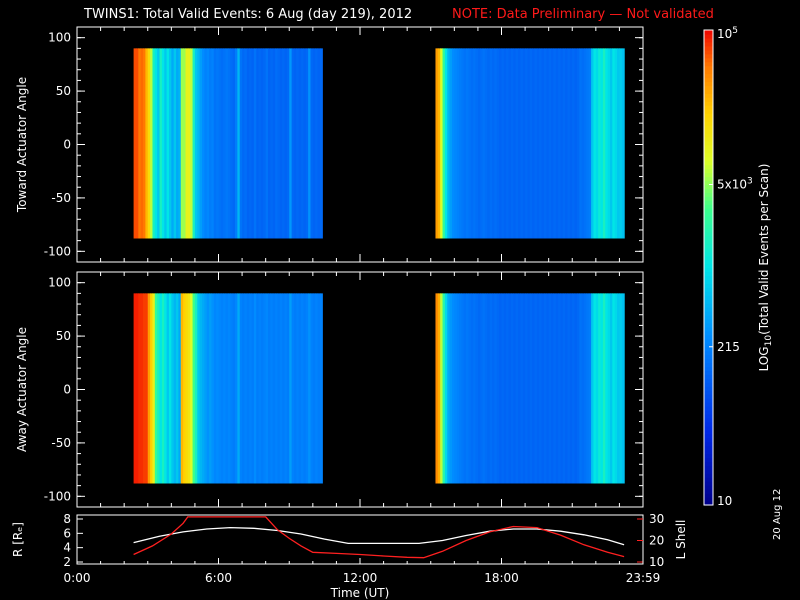 This screenshot has width=800, height=600. I want to click on colorbar-tick-base: 10, so click(724, 34).